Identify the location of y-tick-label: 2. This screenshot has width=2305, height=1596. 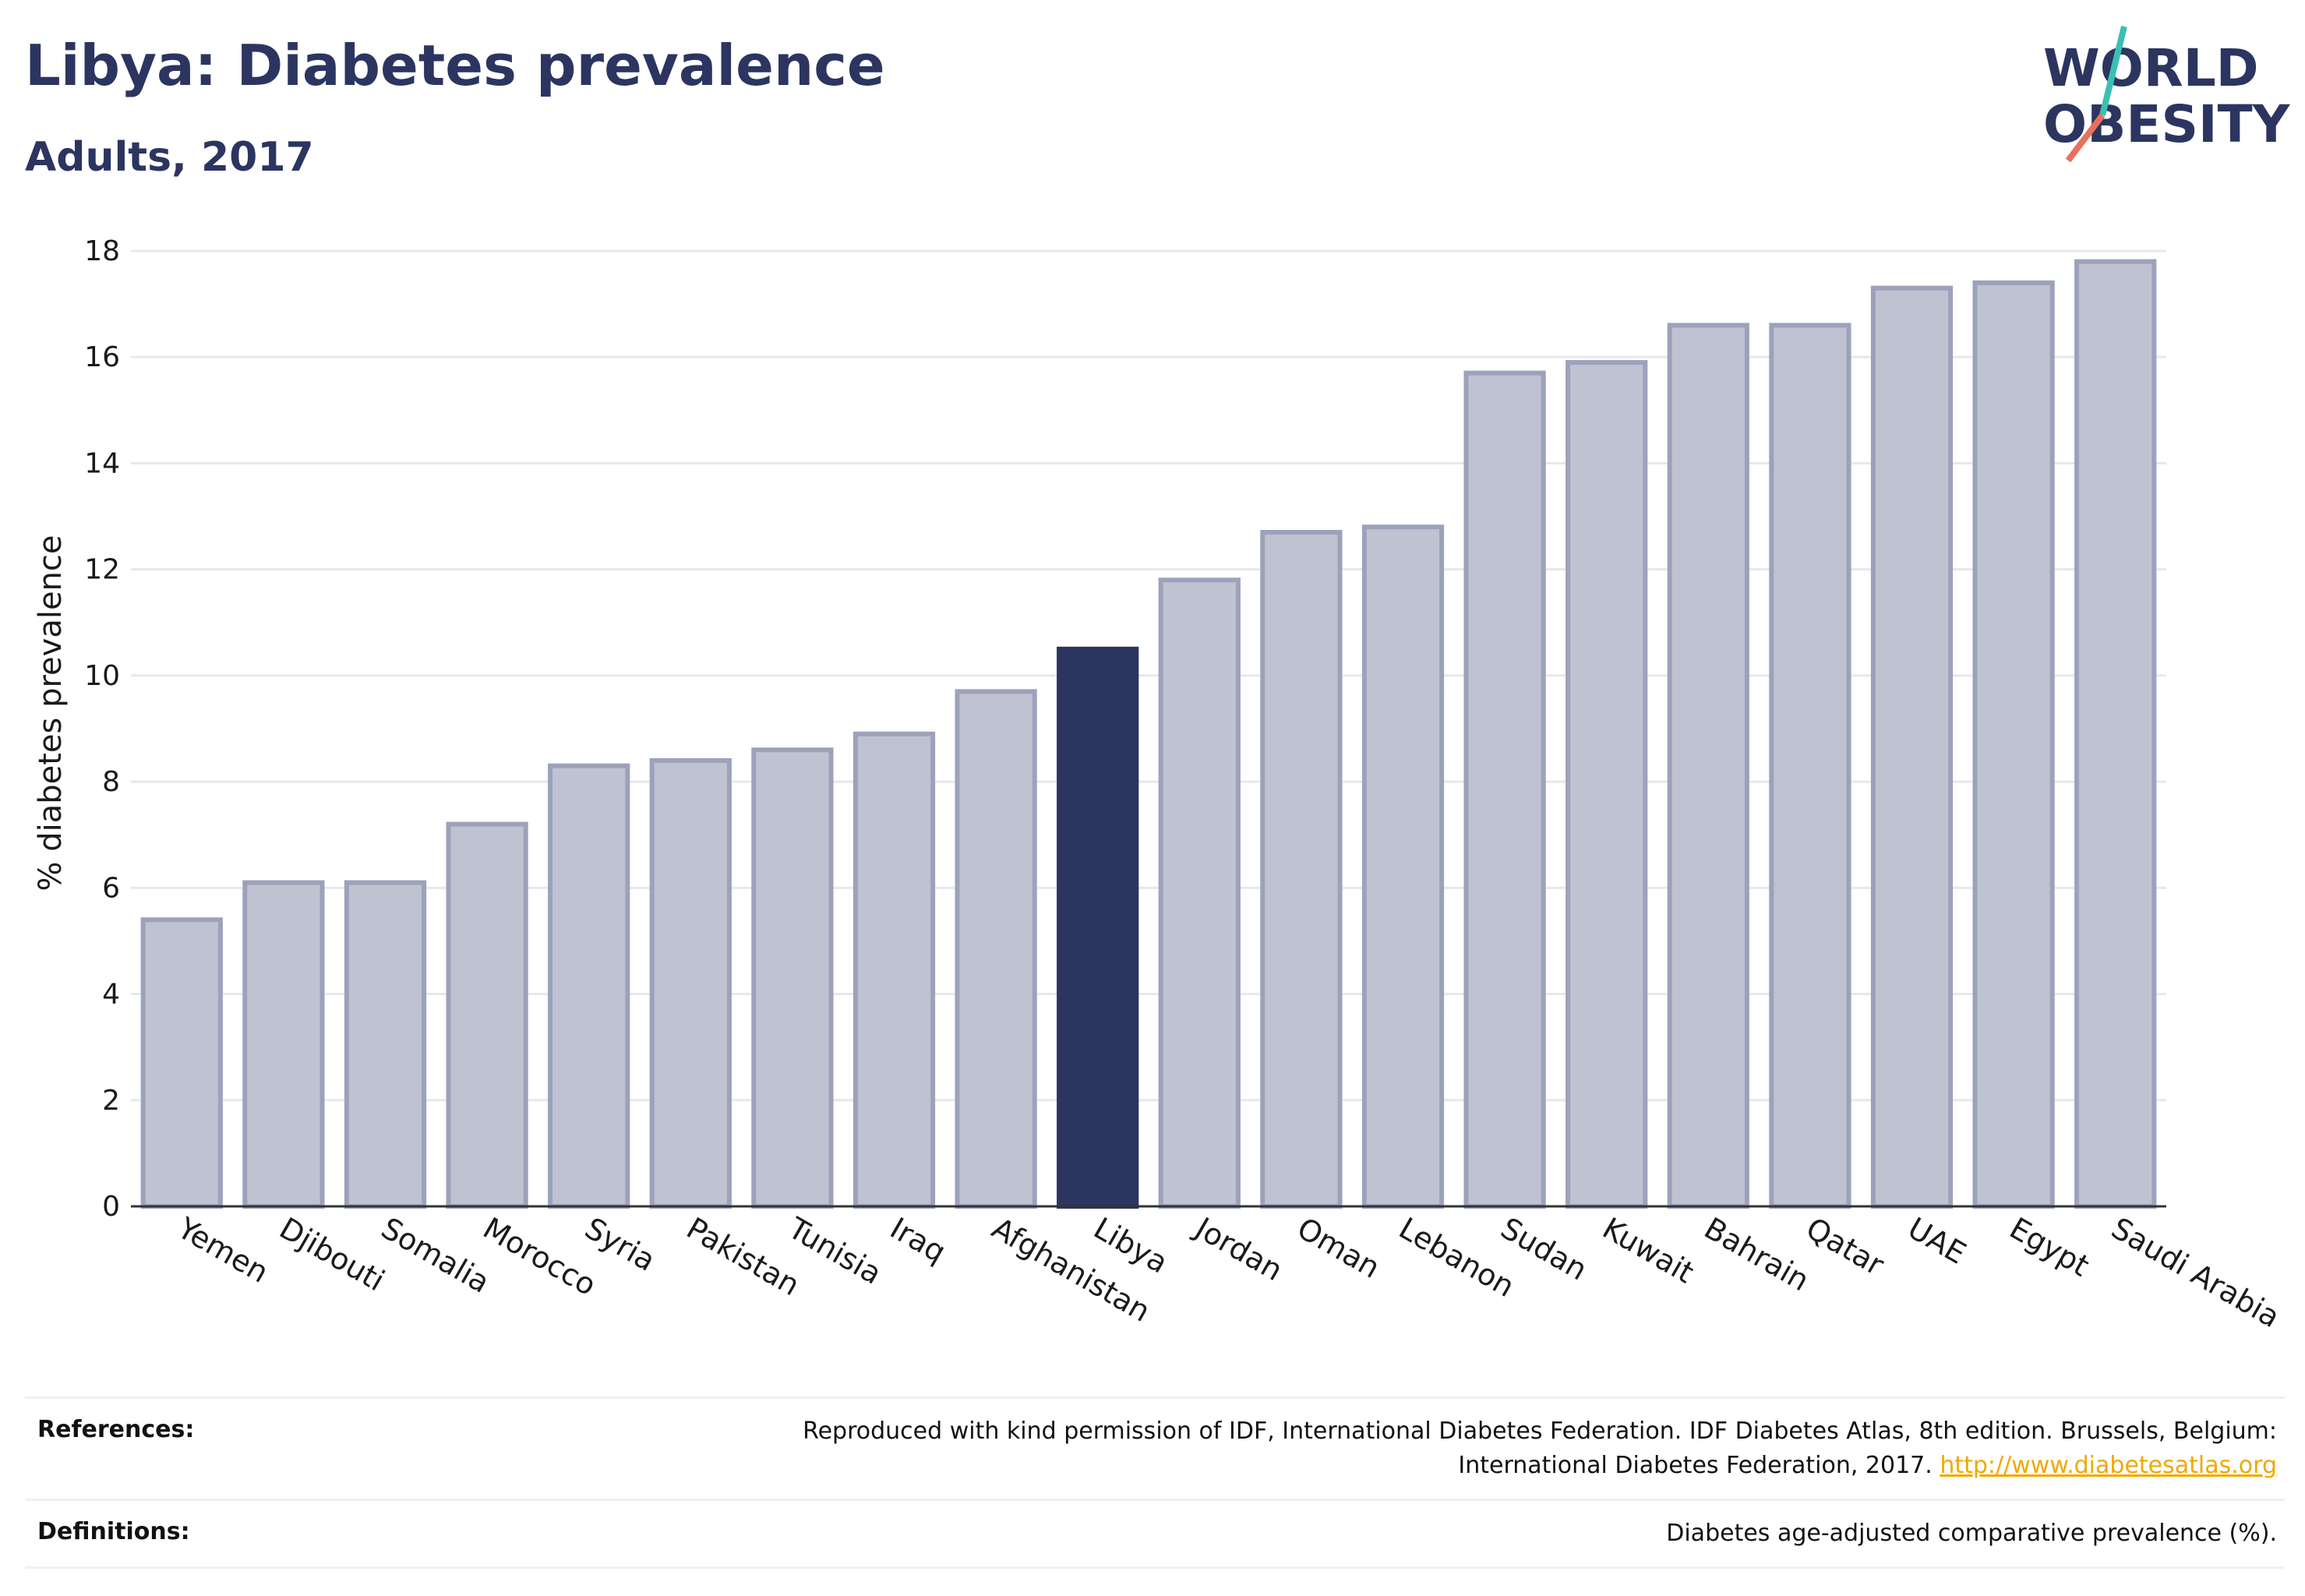
(111, 1101).